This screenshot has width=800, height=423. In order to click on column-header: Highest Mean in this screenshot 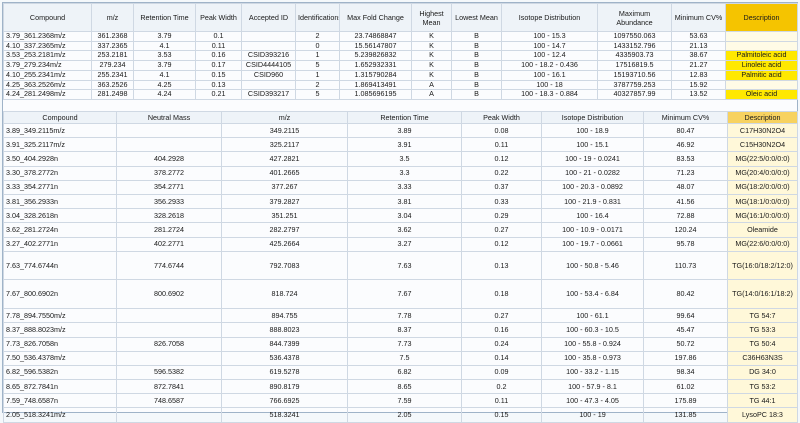, I will do `click(431, 17)`.